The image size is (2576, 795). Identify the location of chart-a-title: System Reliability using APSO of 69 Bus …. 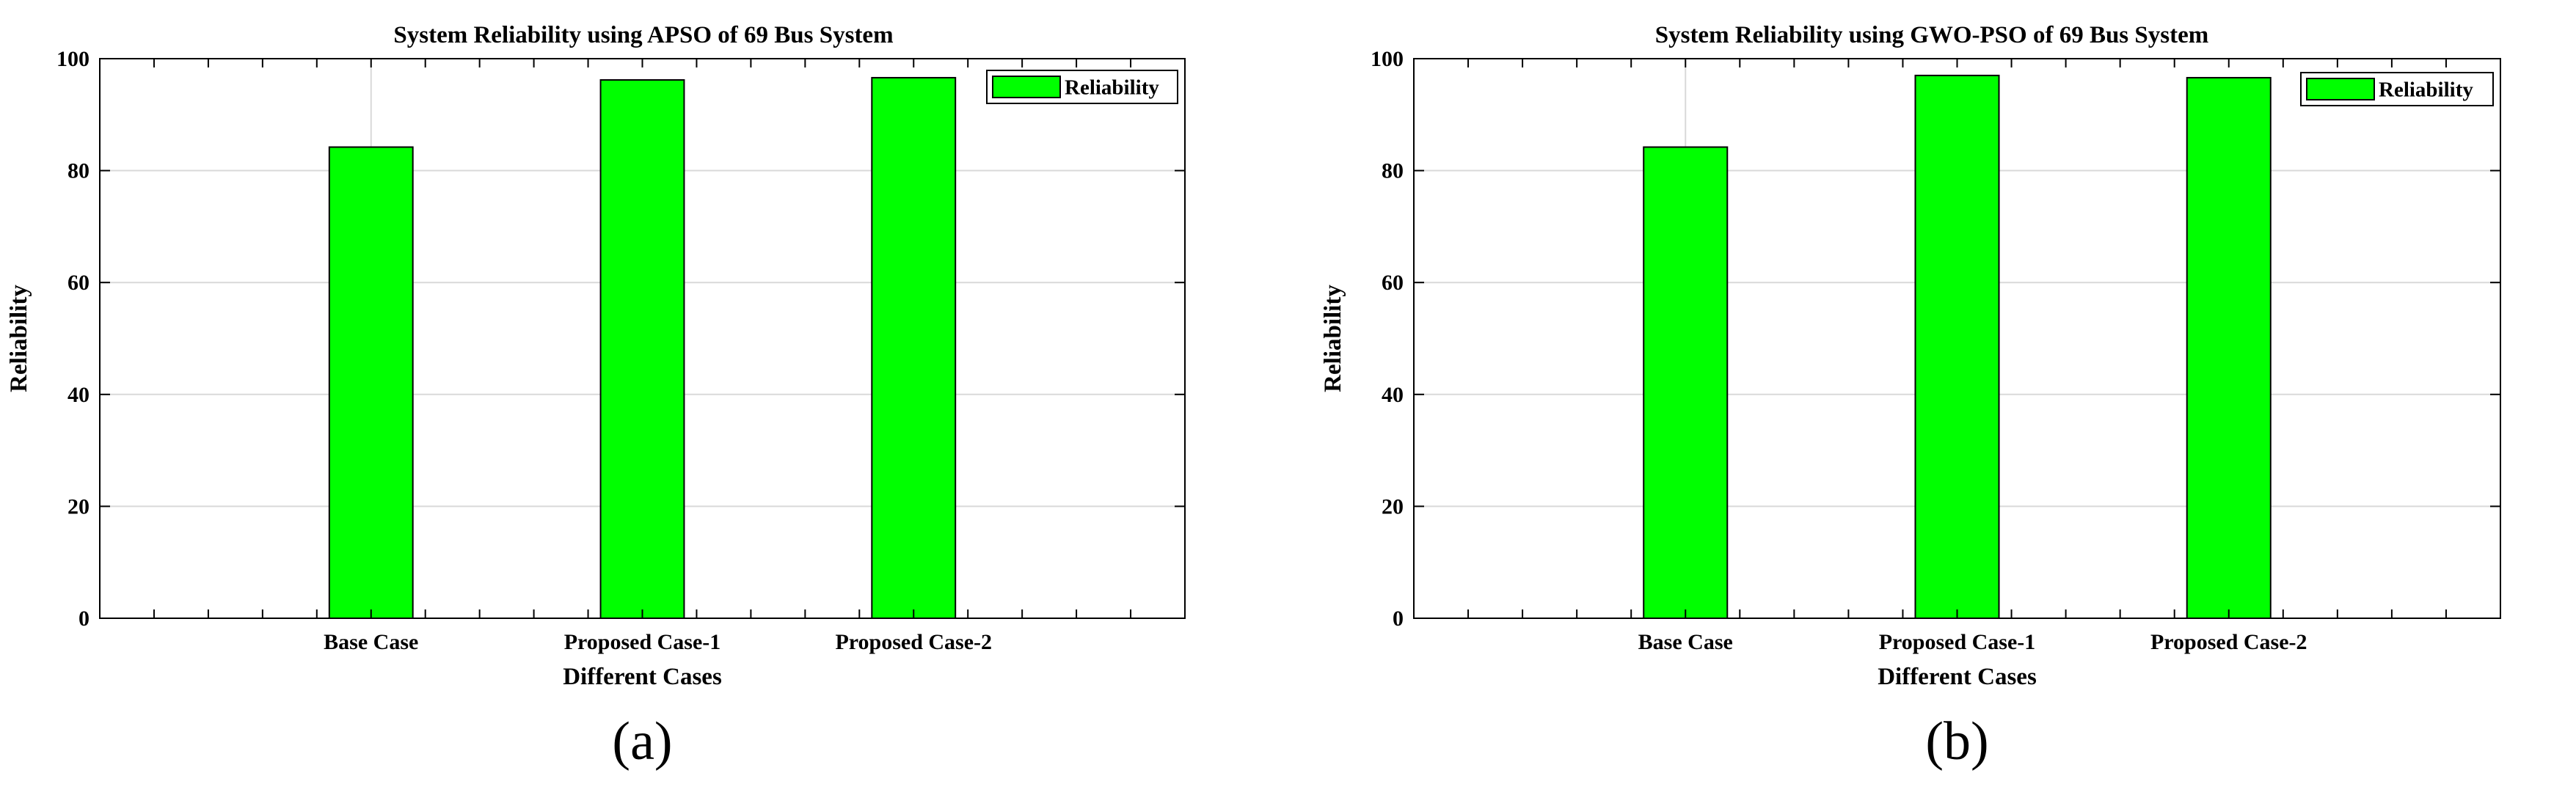
(643, 35).